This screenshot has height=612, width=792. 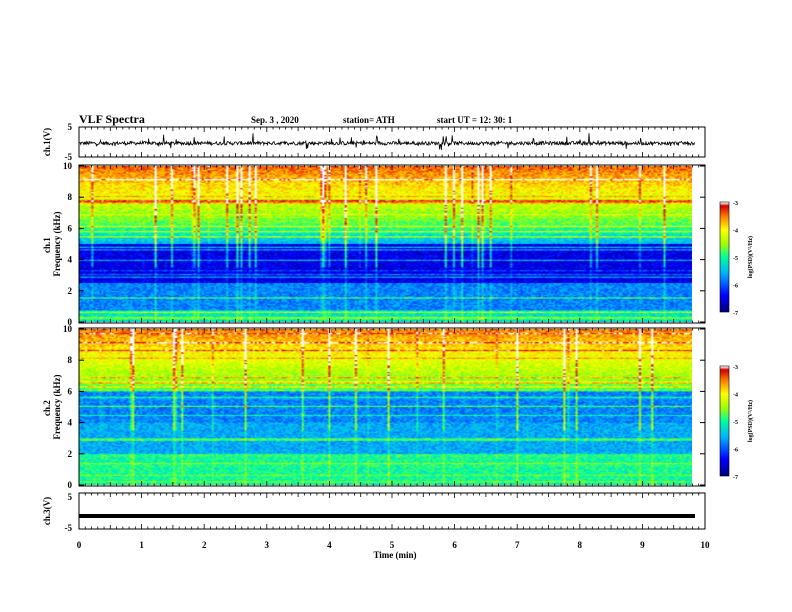 I want to click on ch1-colorbar-ticks: -3 -4 -5 -6 -7, so click(x=735, y=259).